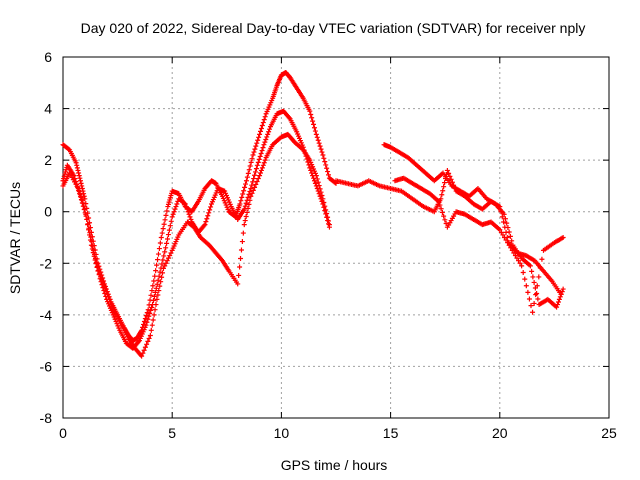 The height and width of the screenshot is (480, 640). Describe the element at coordinates (391, 433) in the screenshot. I see `x-tick-label: 15` at that location.